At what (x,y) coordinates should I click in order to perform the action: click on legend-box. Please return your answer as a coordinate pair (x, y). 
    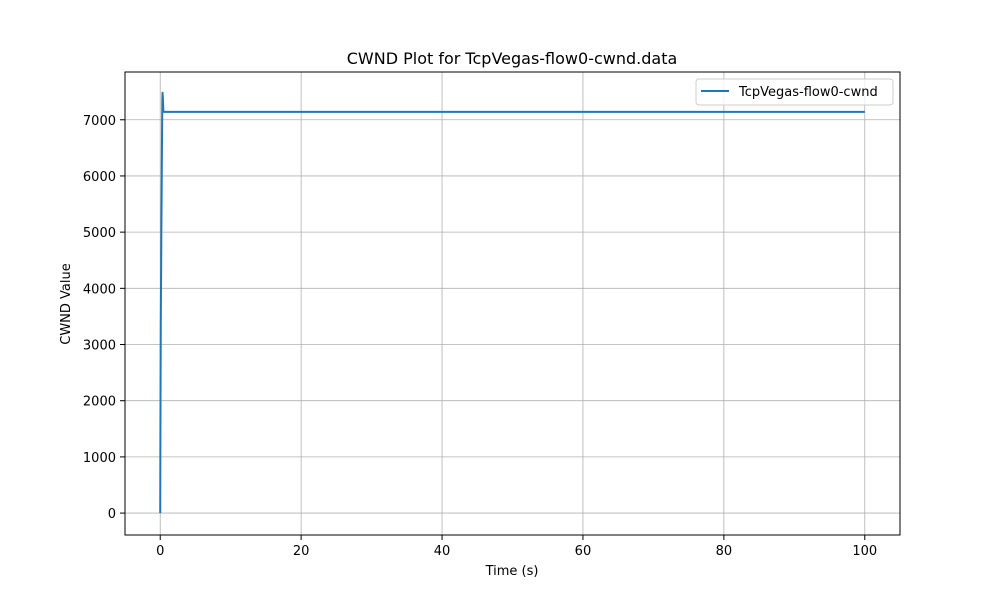
    Looking at the image, I should click on (794, 92).